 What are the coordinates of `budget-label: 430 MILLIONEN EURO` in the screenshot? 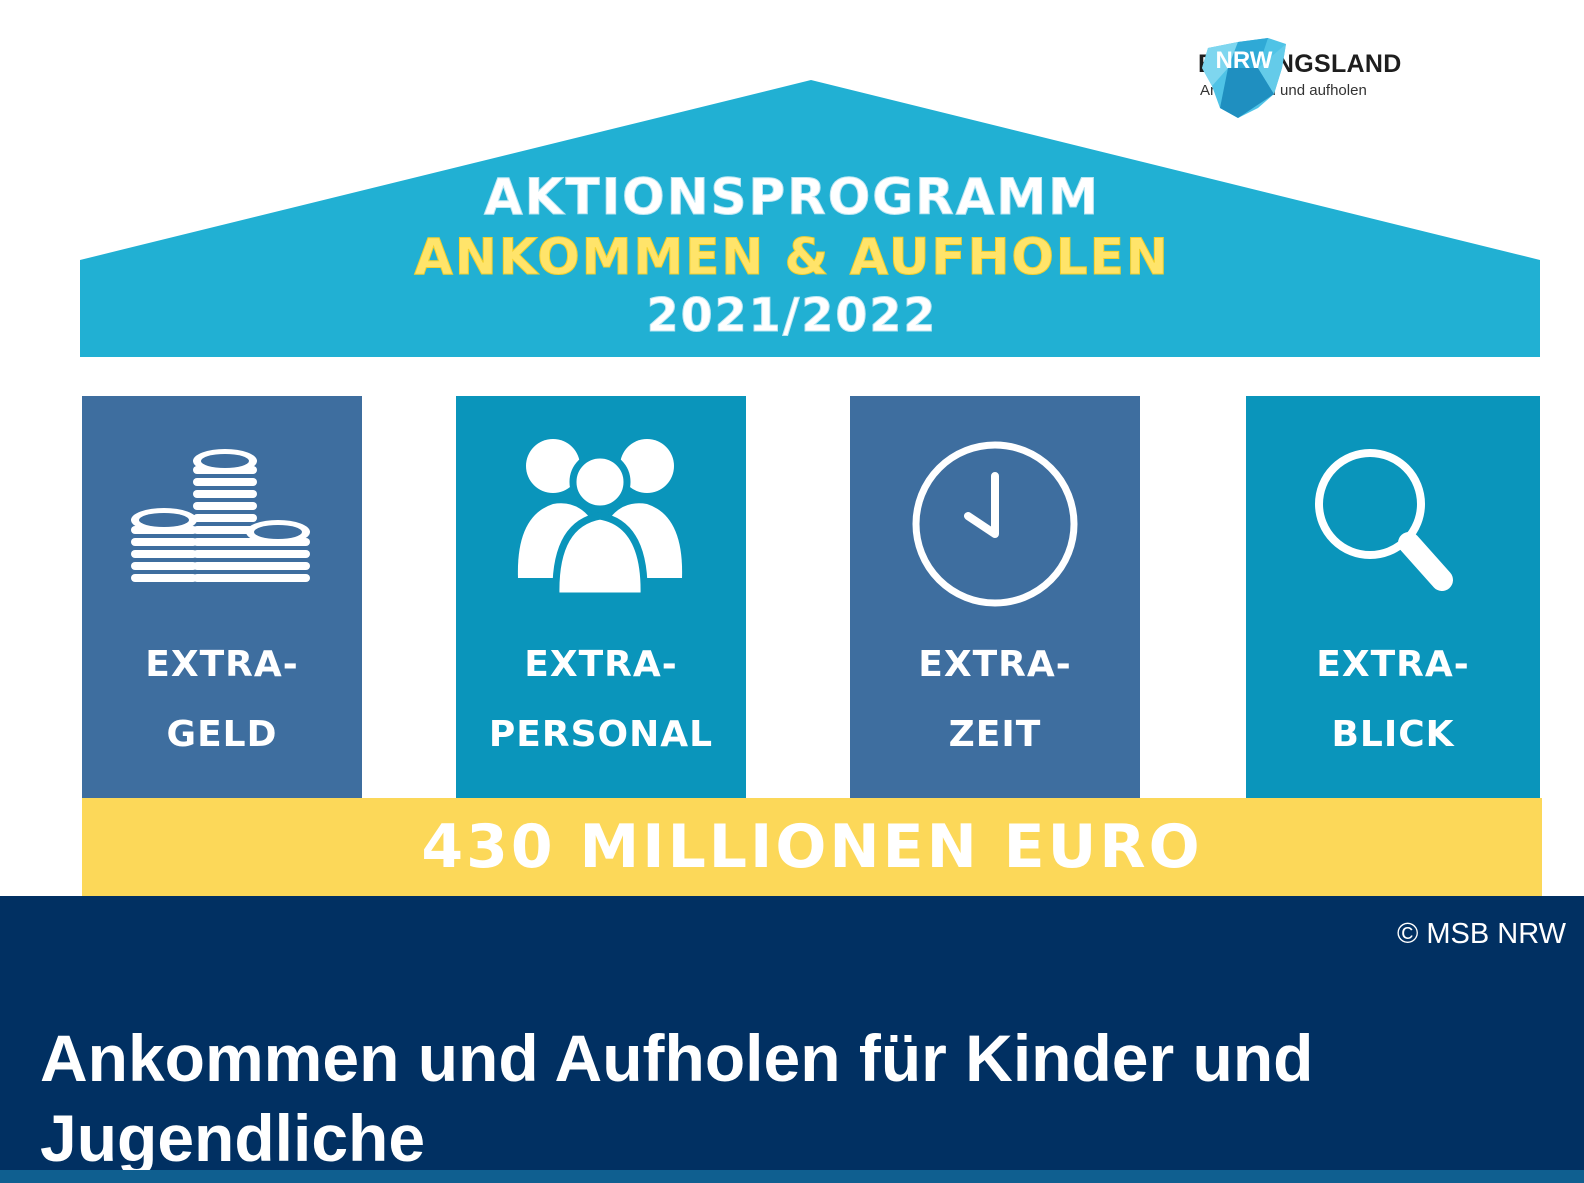 It's located at (812, 847).